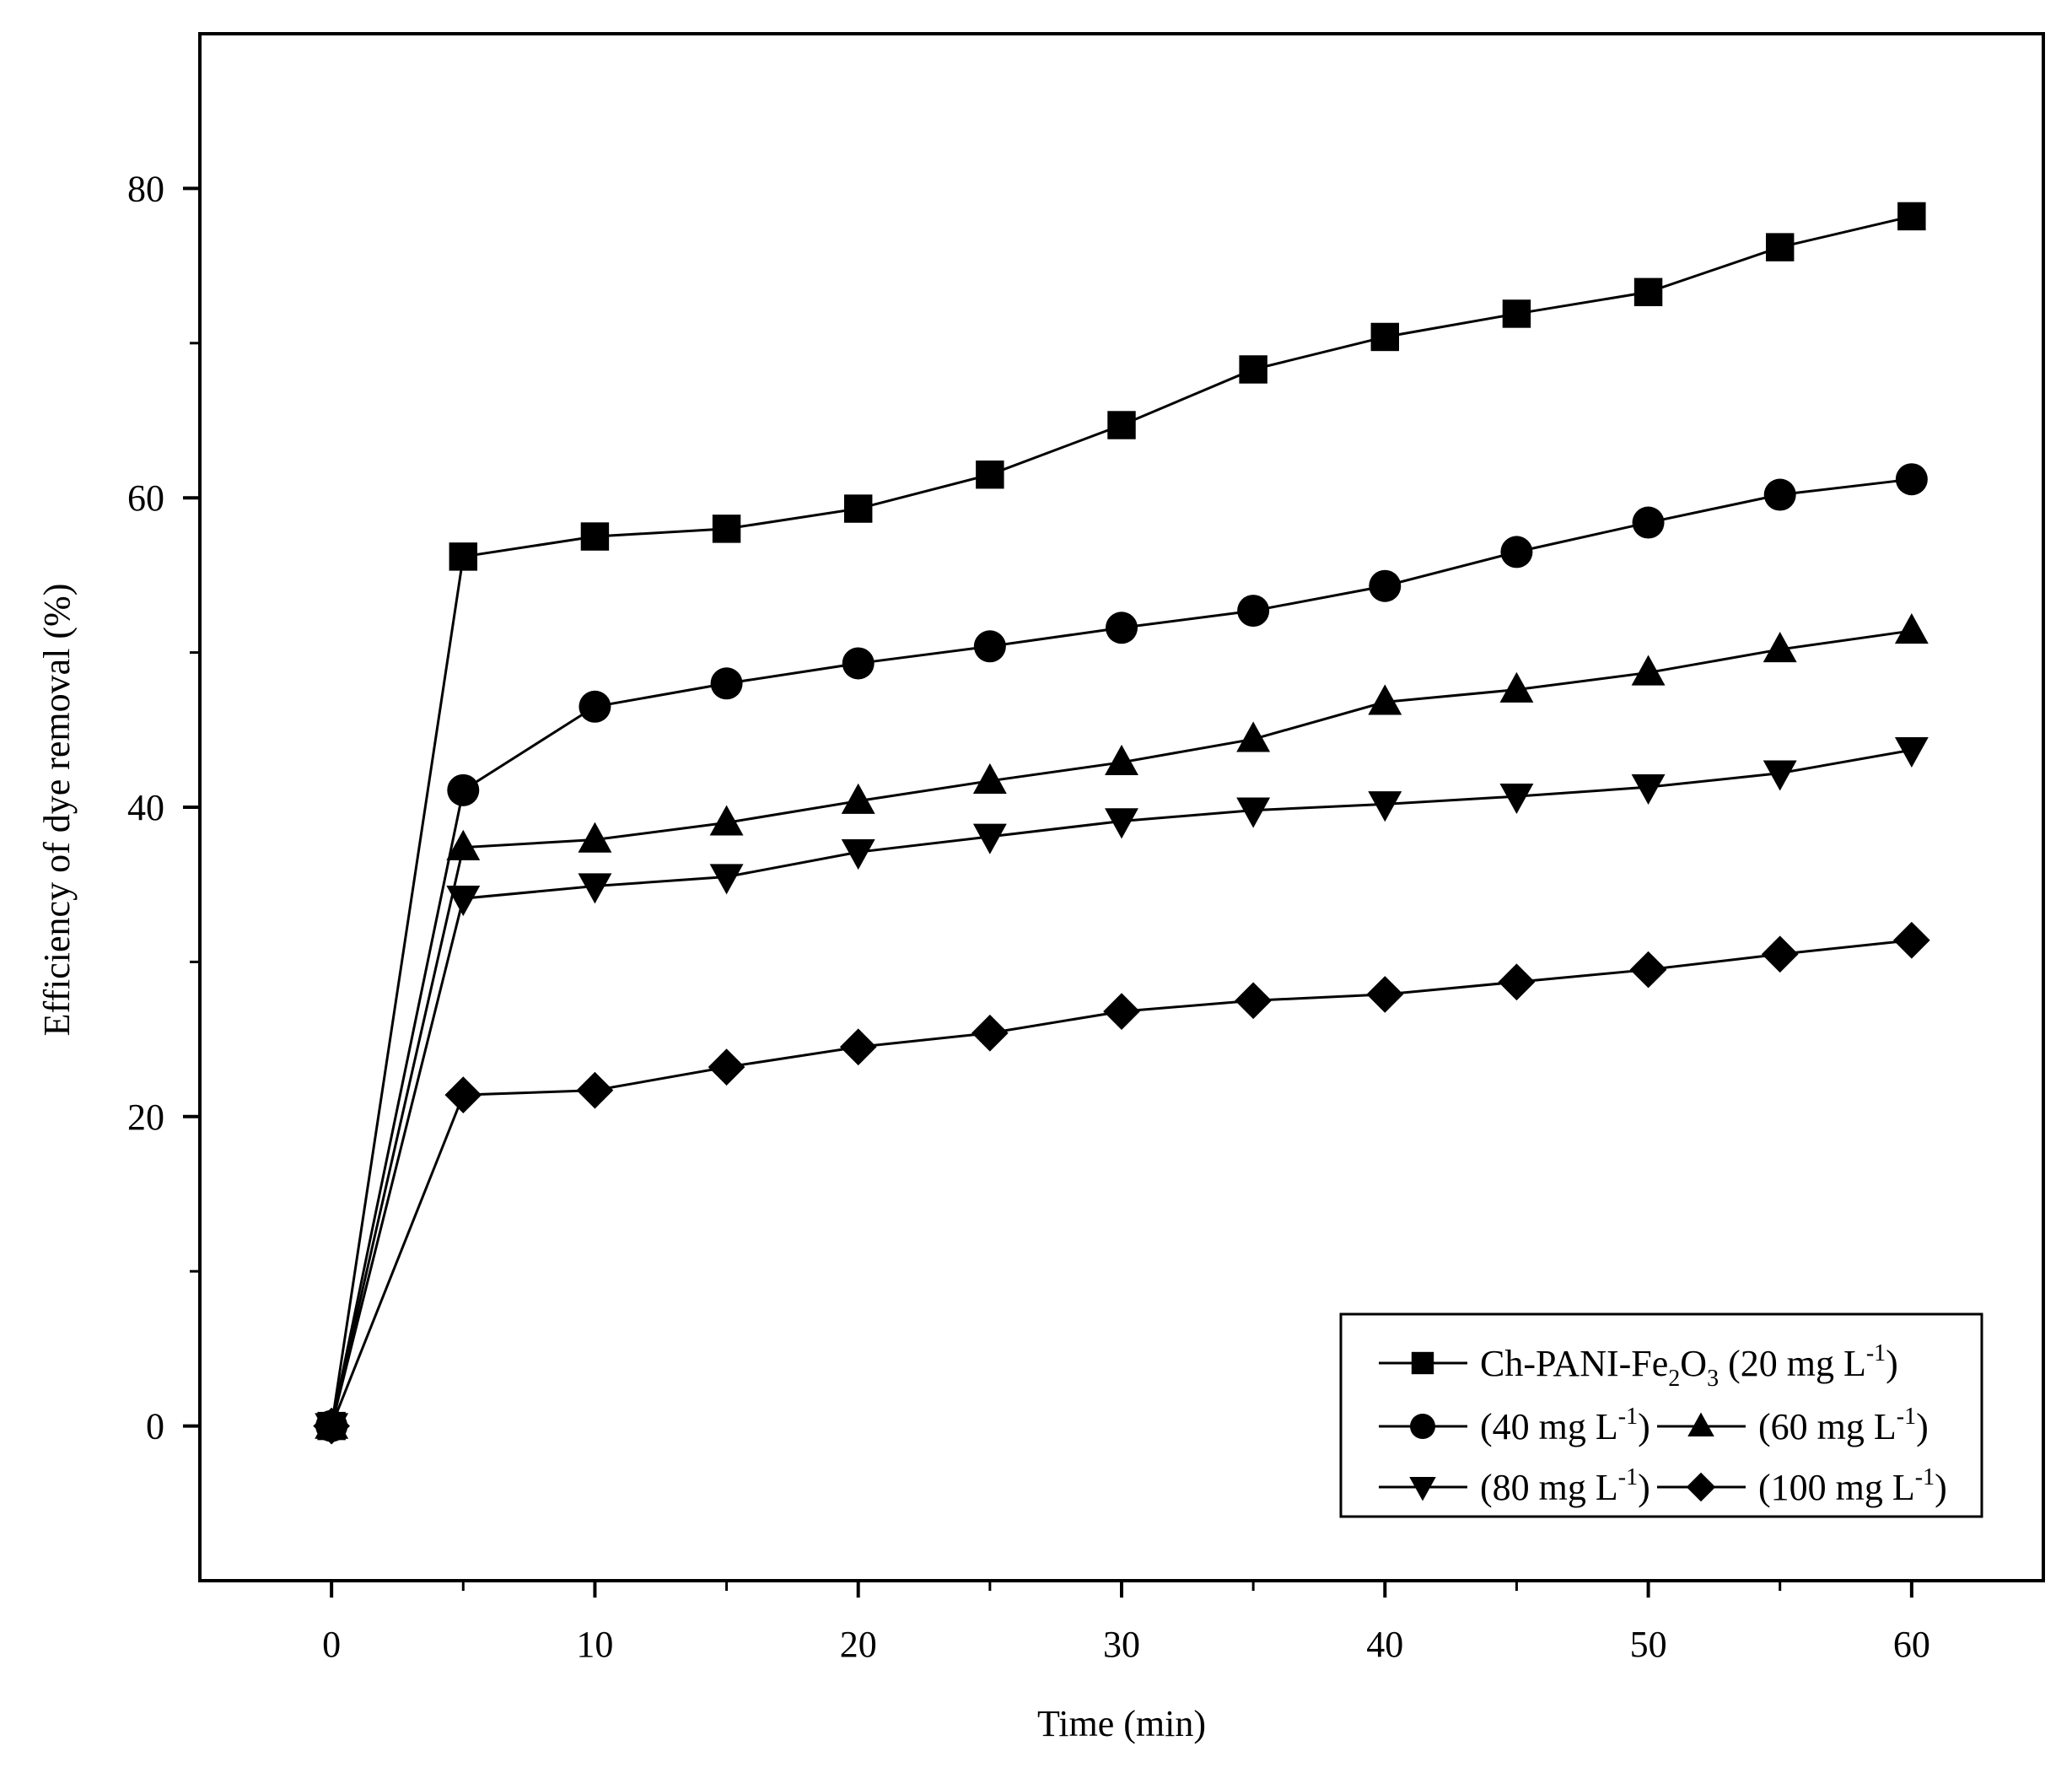 This screenshot has height=1773, width=2072. I want to click on legend-box, so click(1661, 1415).